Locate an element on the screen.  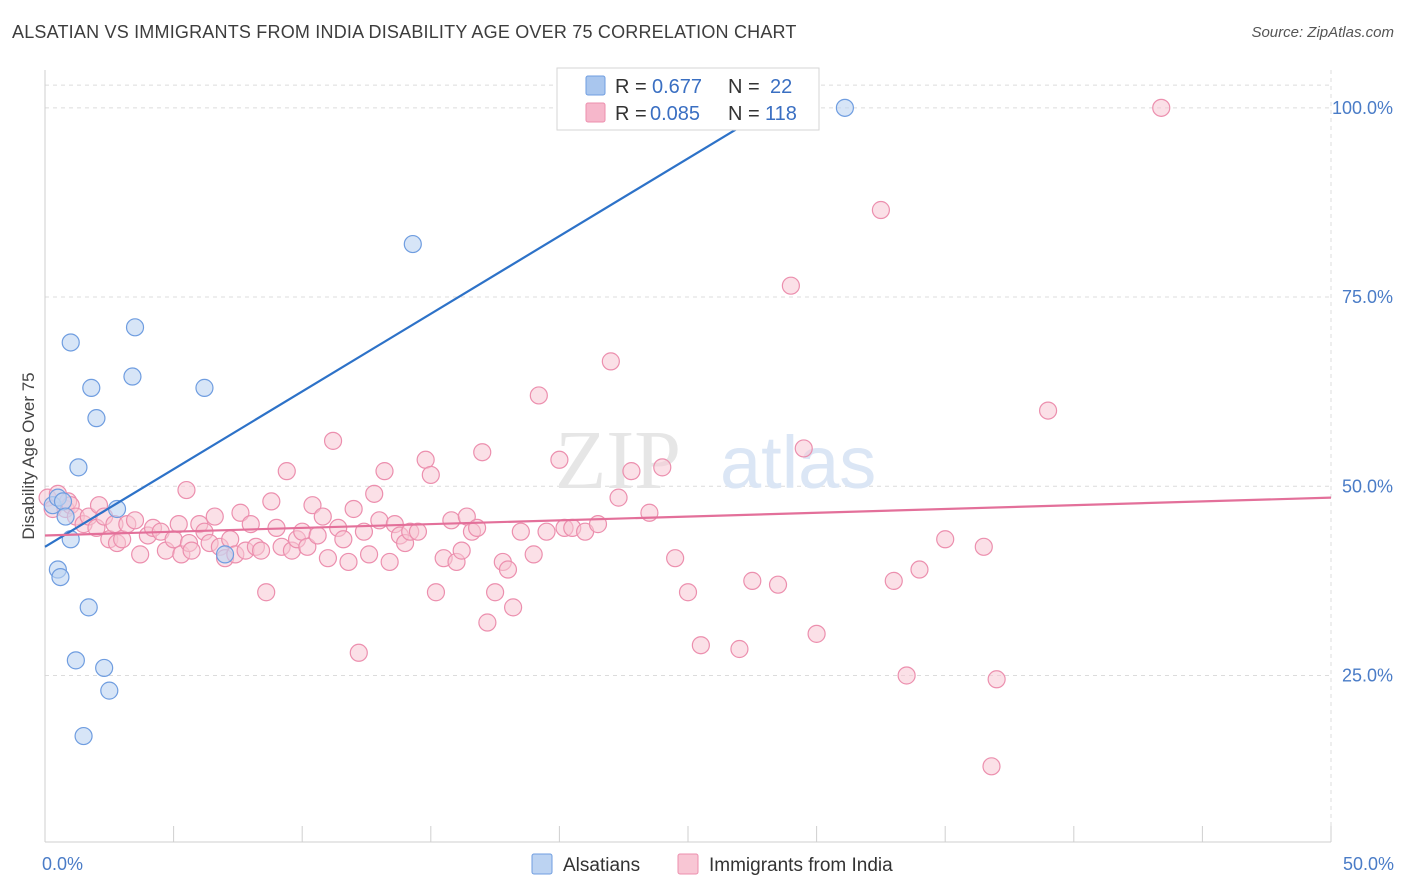
india-trend-line is located at coordinates (688, 516).